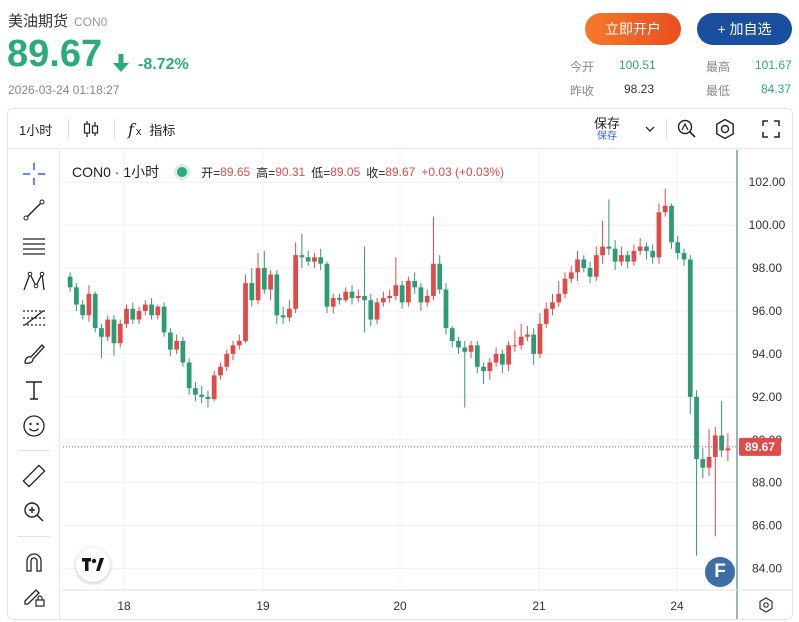  Describe the element at coordinates (121, 63) in the screenshot. I see `arrow-down-icon` at that location.